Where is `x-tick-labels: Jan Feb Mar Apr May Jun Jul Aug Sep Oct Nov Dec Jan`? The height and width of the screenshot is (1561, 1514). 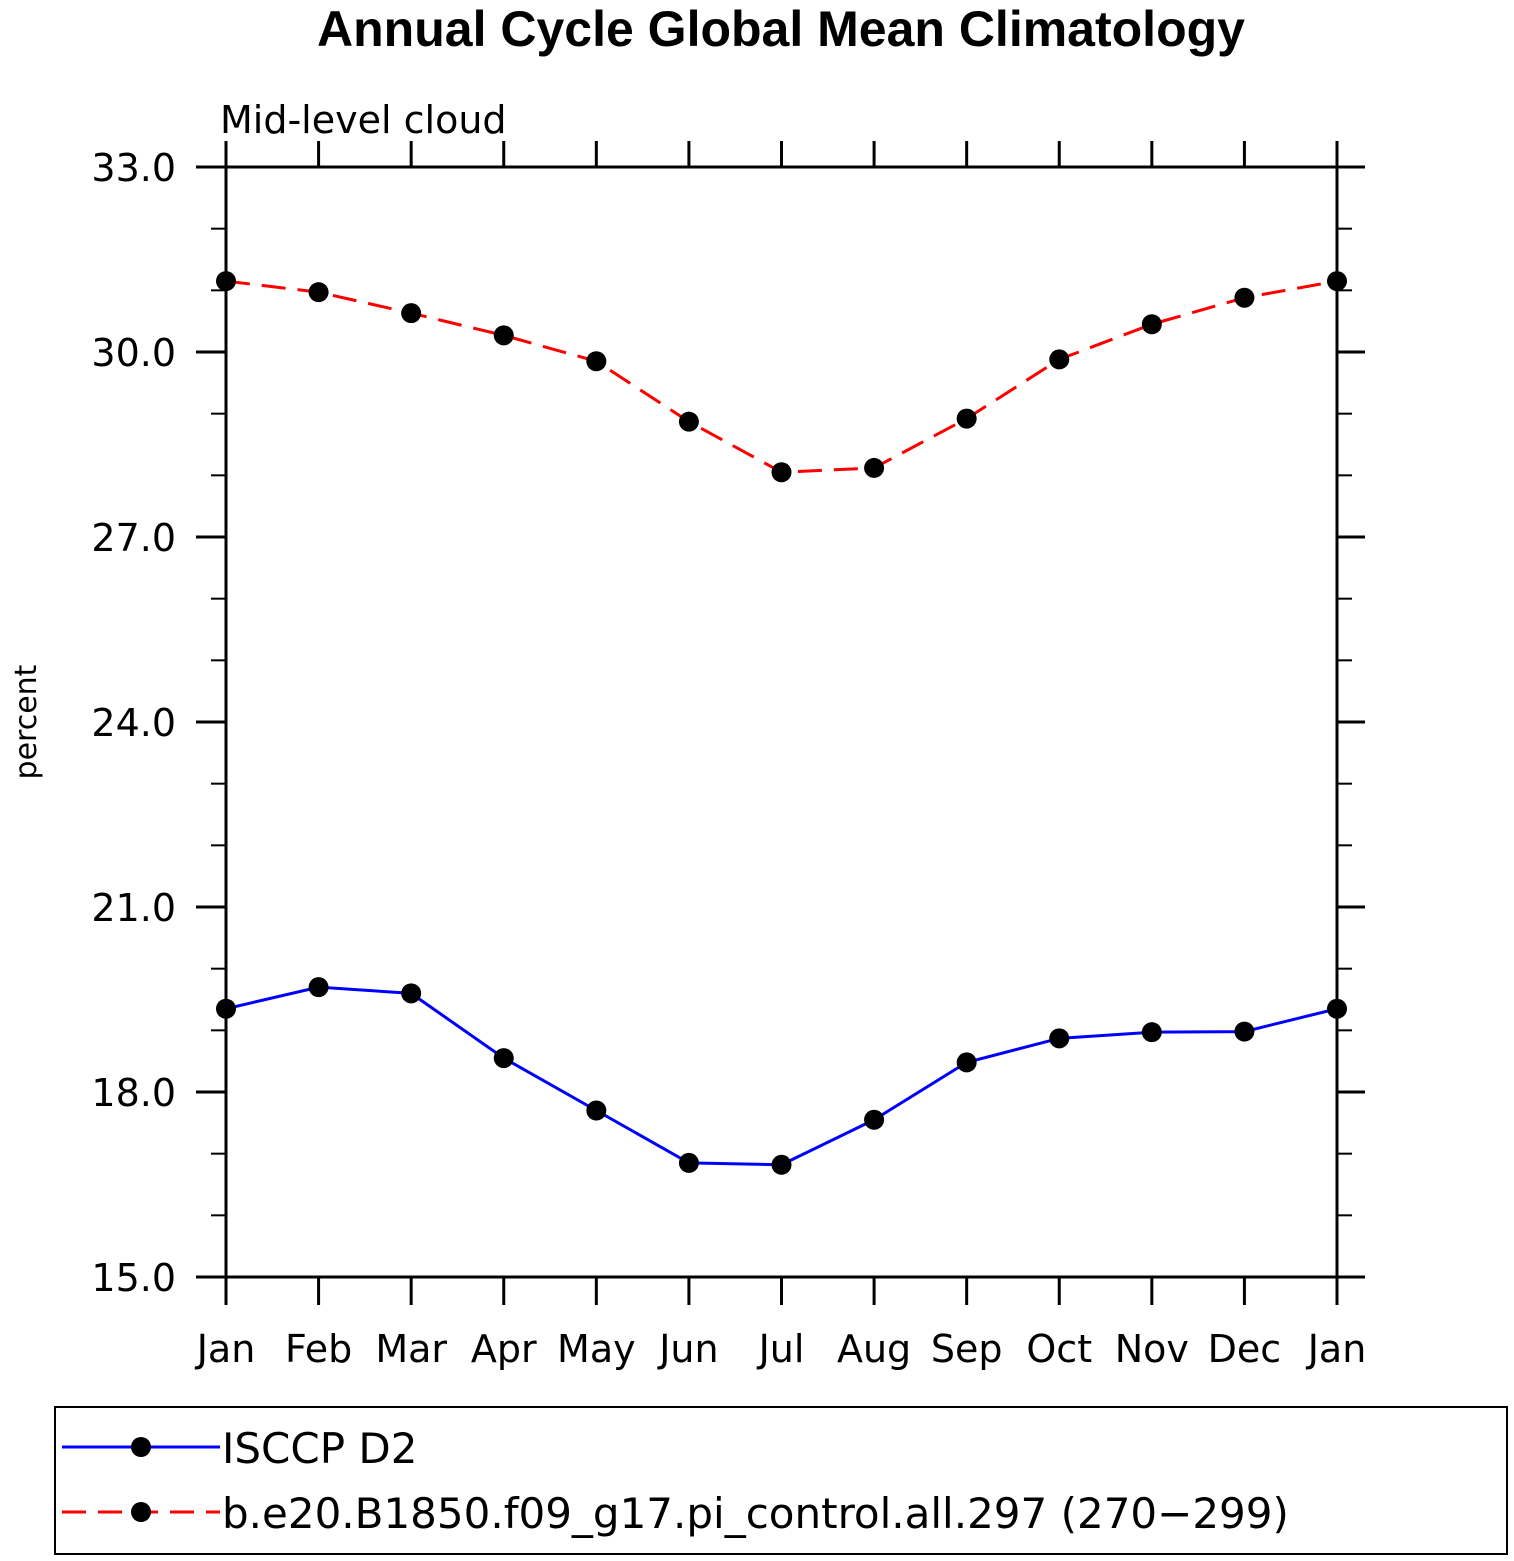
x-tick-labels: Jan Feb Mar Apr May Jun Jul Aug Sep Oct Nov Dec Jan is located at coordinates (781, 1349).